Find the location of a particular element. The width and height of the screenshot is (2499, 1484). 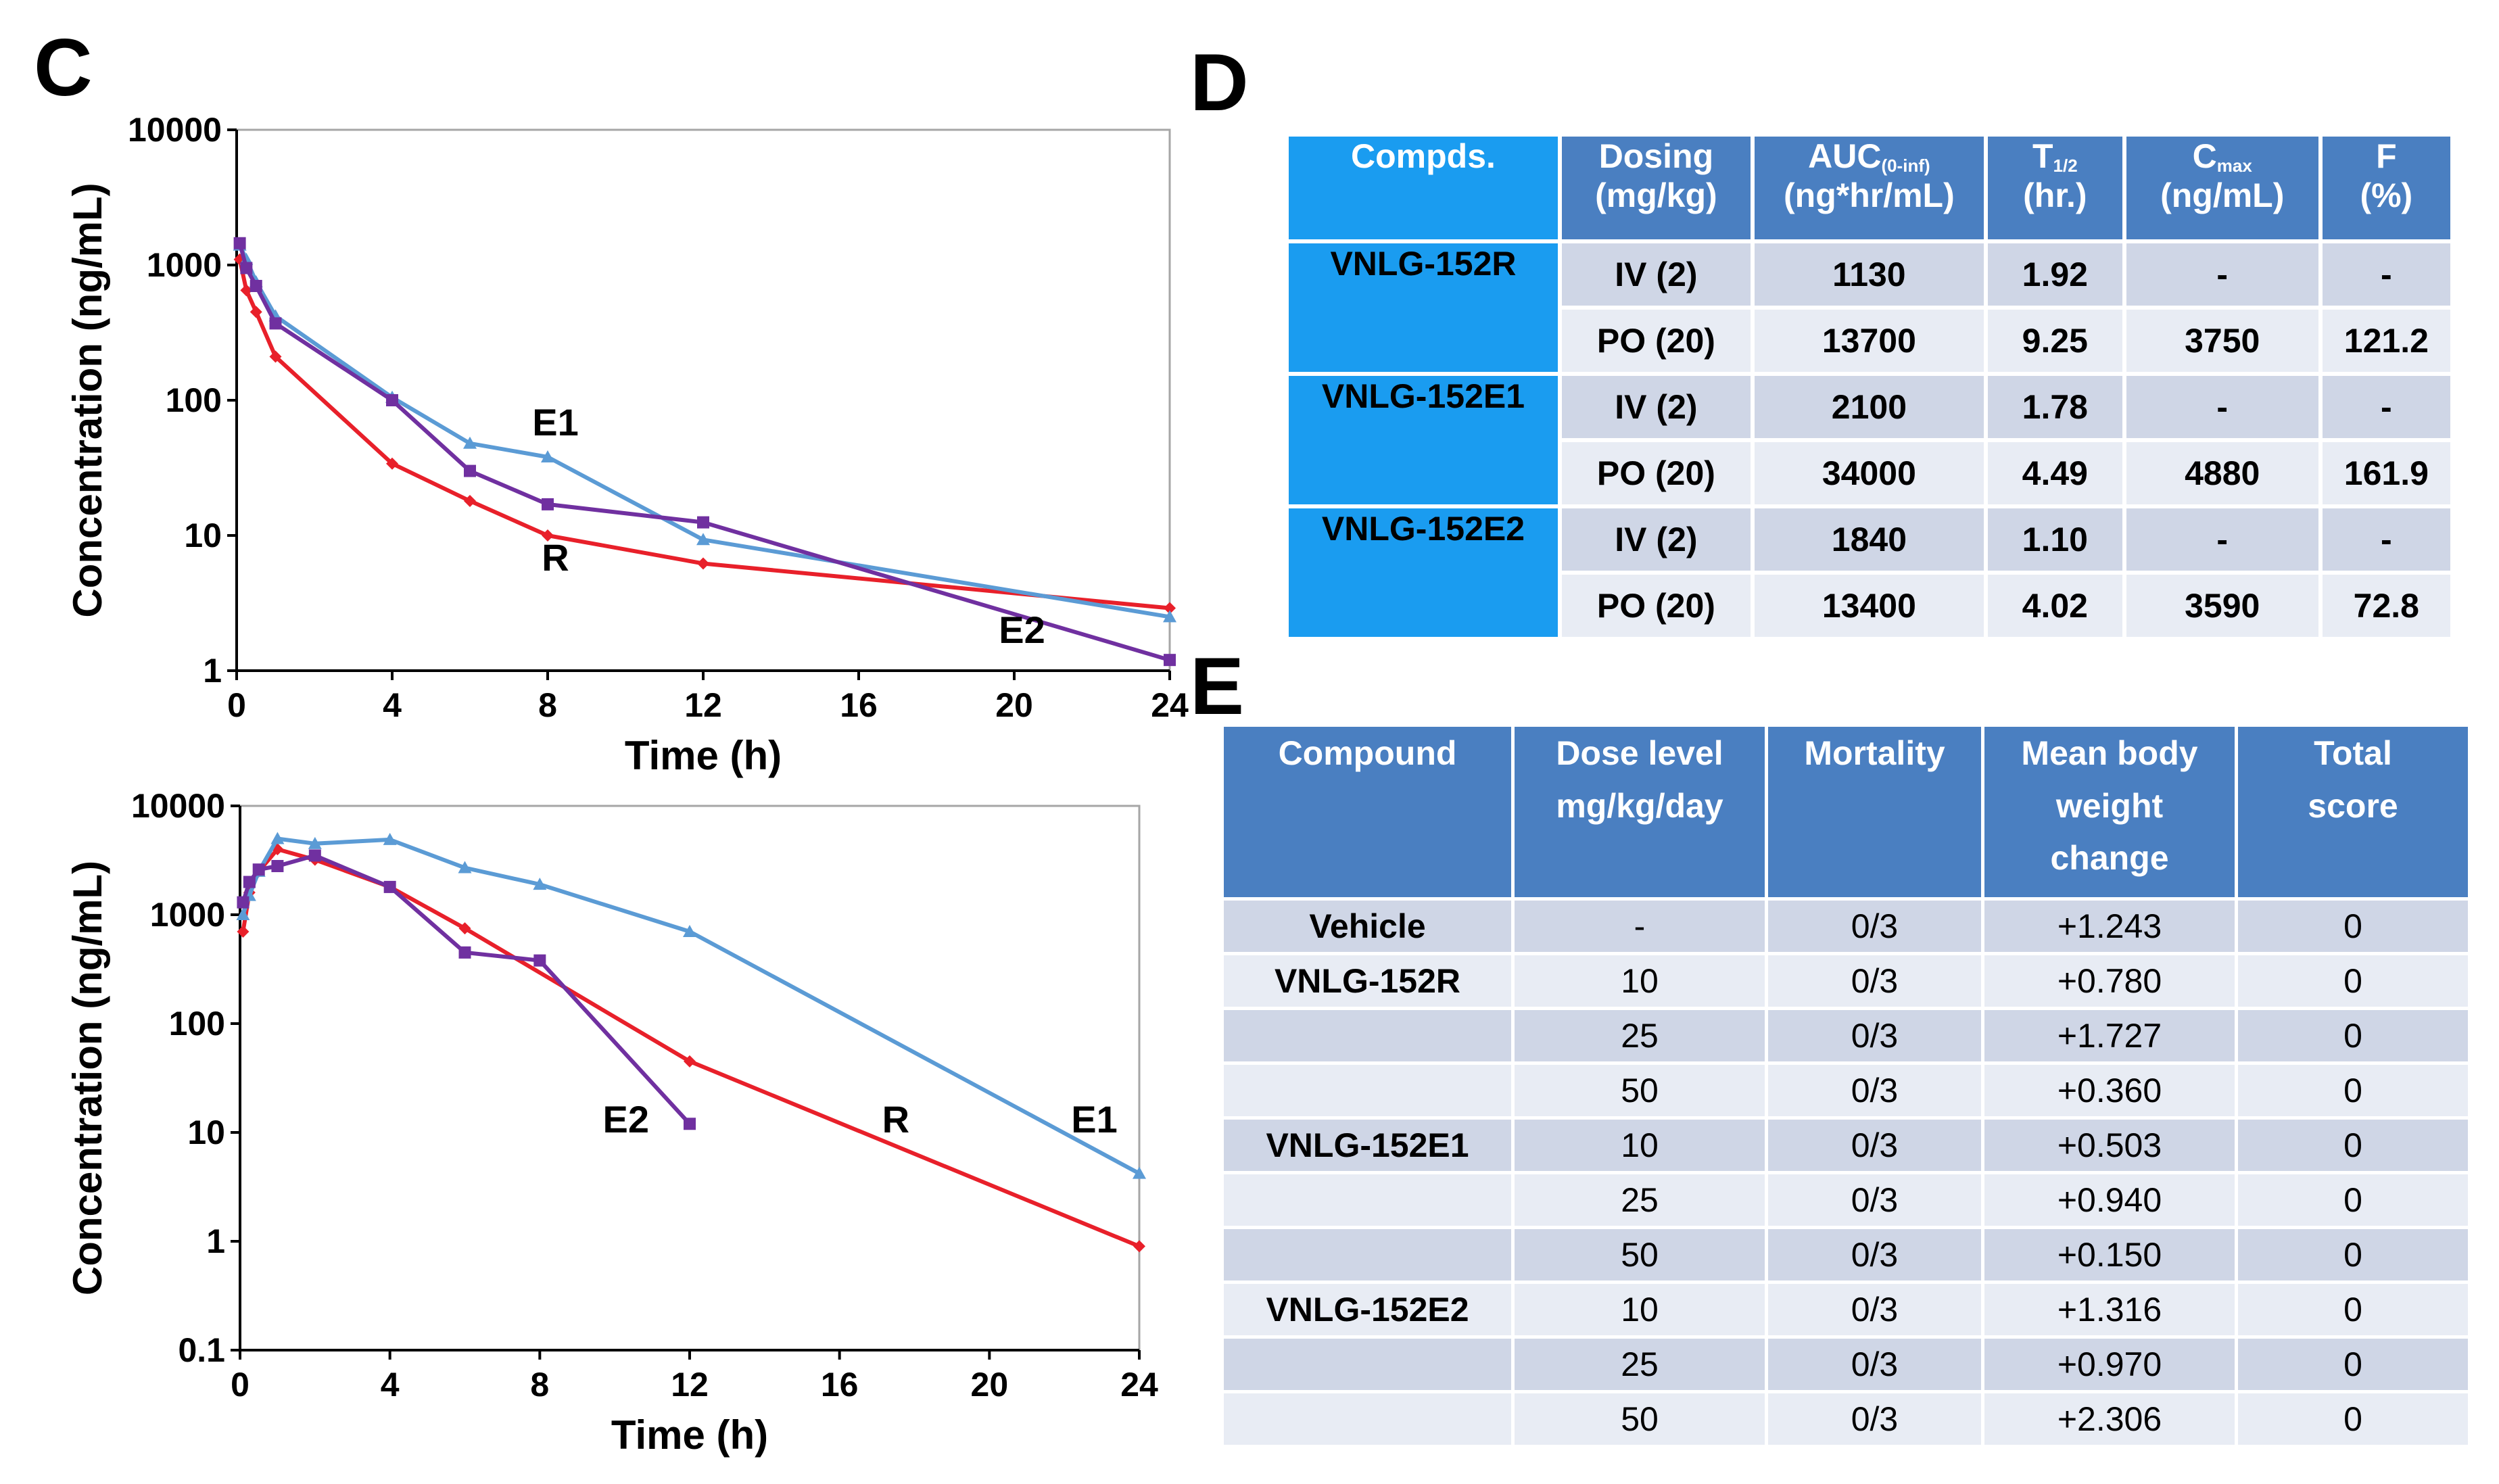

compound-cell: Vehicle is located at coordinates (1368, 927).